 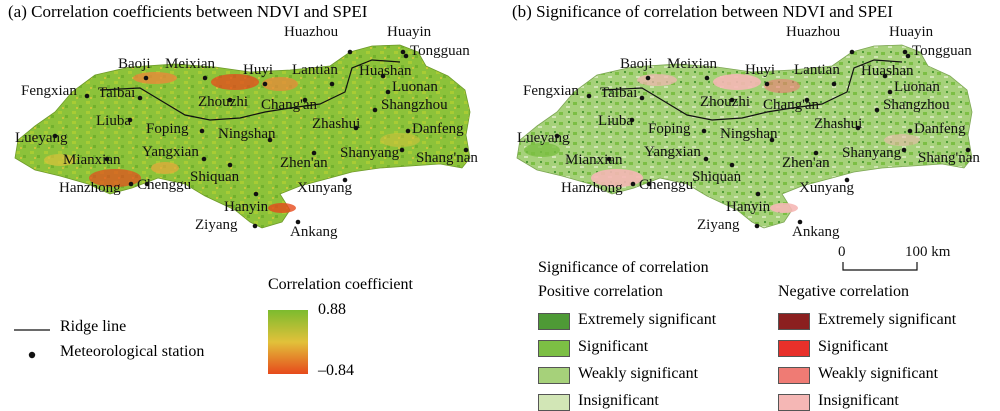 What do you see at coordinates (132, 351) in the screenshot?
I see `station-label: Meteorological station` at bounding box center [132, 351].